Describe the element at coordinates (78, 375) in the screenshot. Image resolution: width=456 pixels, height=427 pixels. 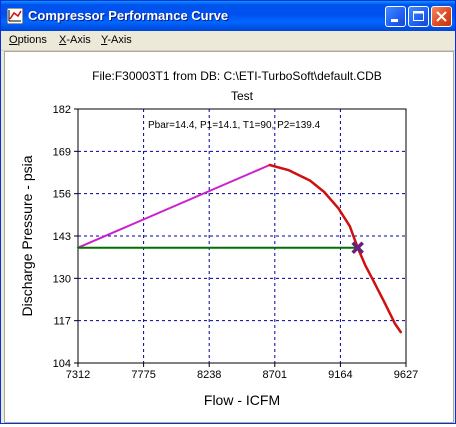
I see `x-tick-label: 7312` at that location.